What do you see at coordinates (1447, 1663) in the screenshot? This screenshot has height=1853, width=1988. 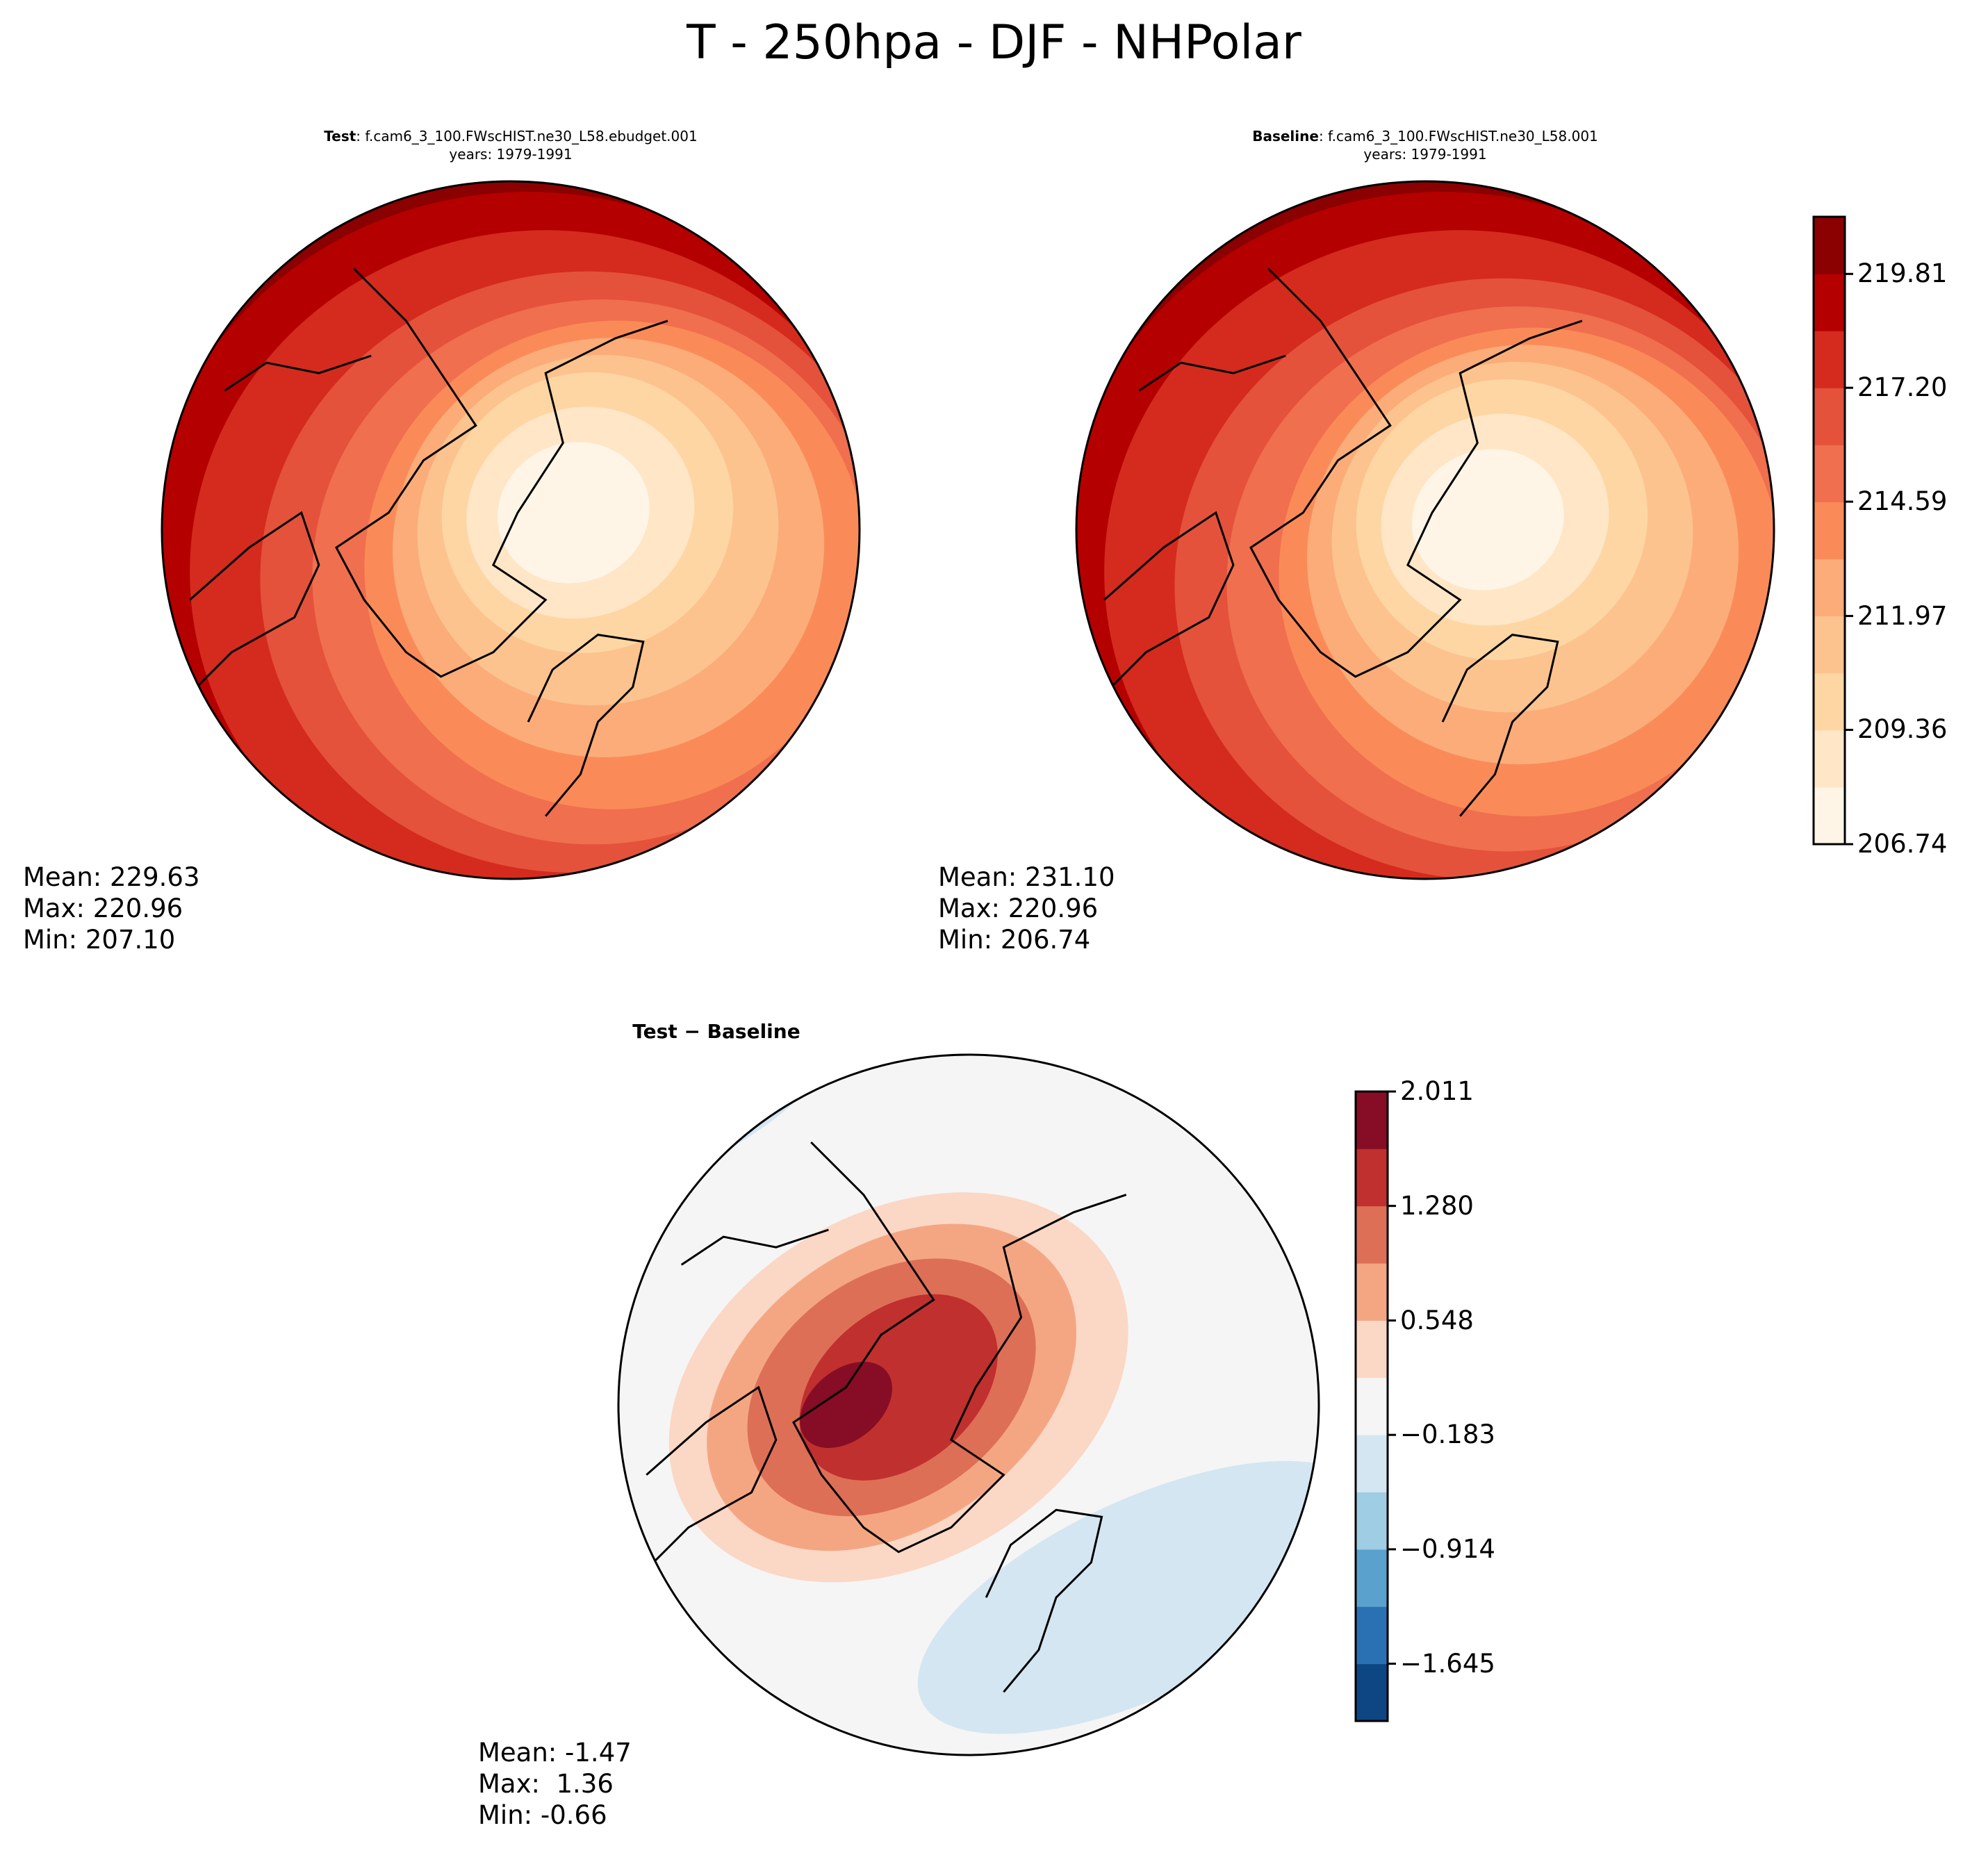 I see `colorbar-tick-label: −1.645` at bounding box center [1447, 1663].